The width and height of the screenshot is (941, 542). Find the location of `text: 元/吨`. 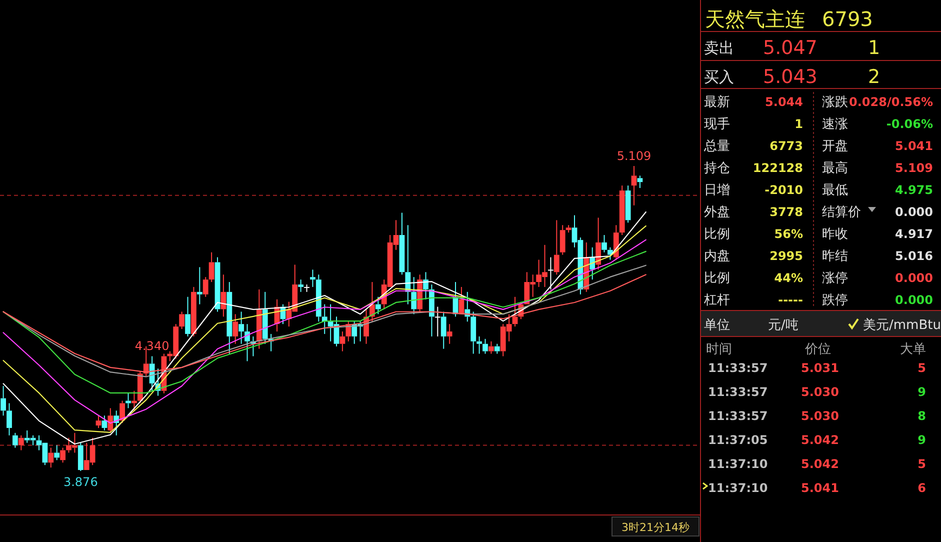

text: 元/吨 is located at coordinates (783, 325).